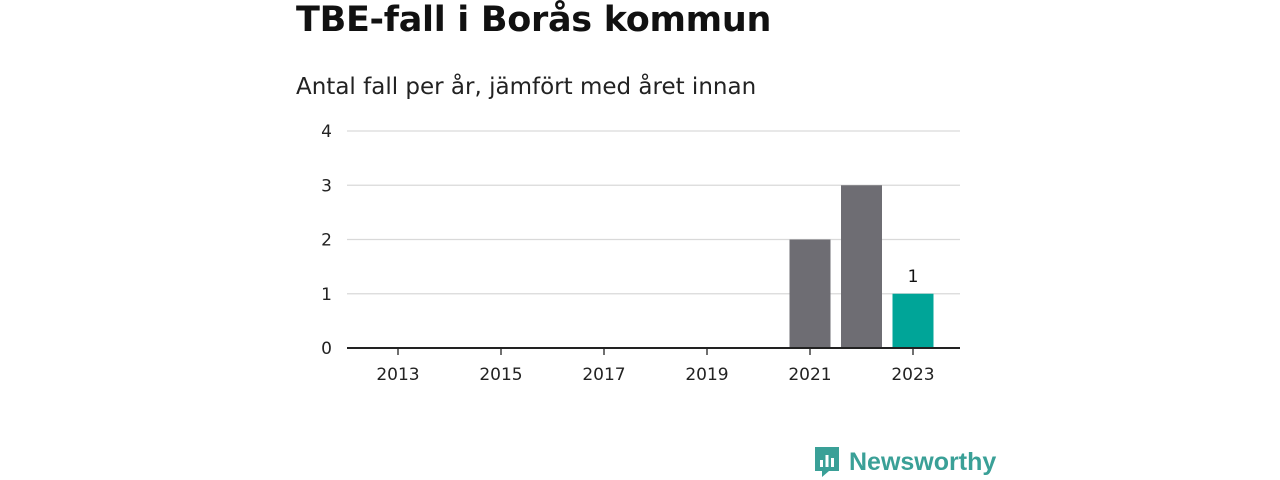  What do you see at coordinates (912, 375) in the screenshot?
I see `x-tick-label: 2023` at bounding box center [912, 375].